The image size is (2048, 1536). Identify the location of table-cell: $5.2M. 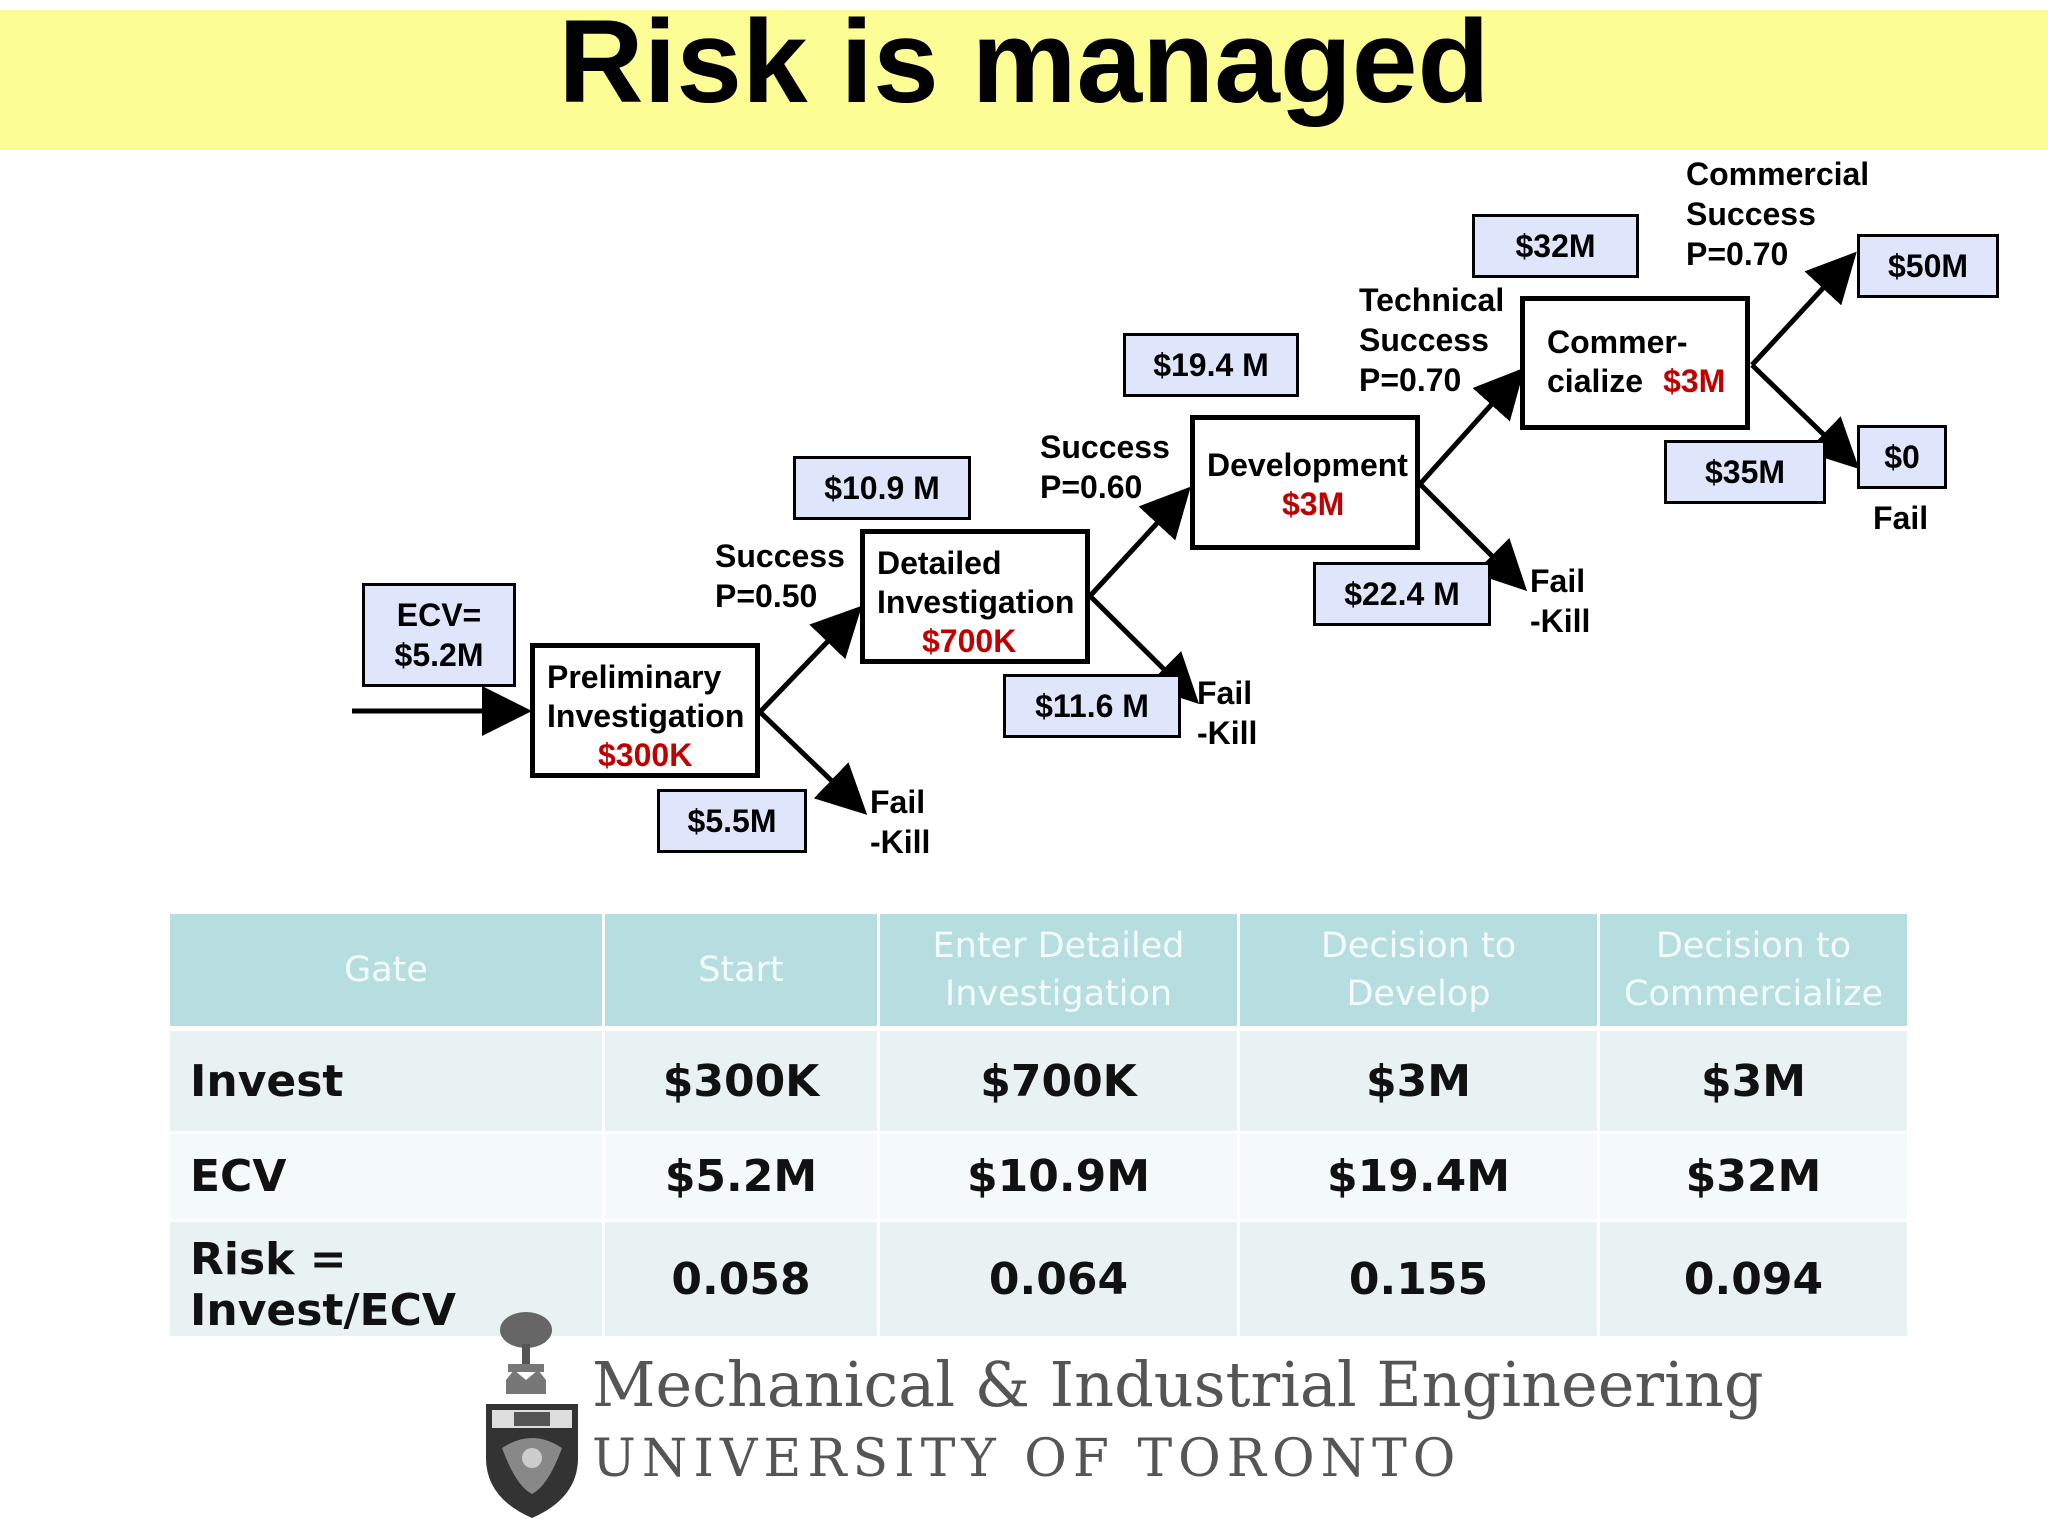
(741, 1176).